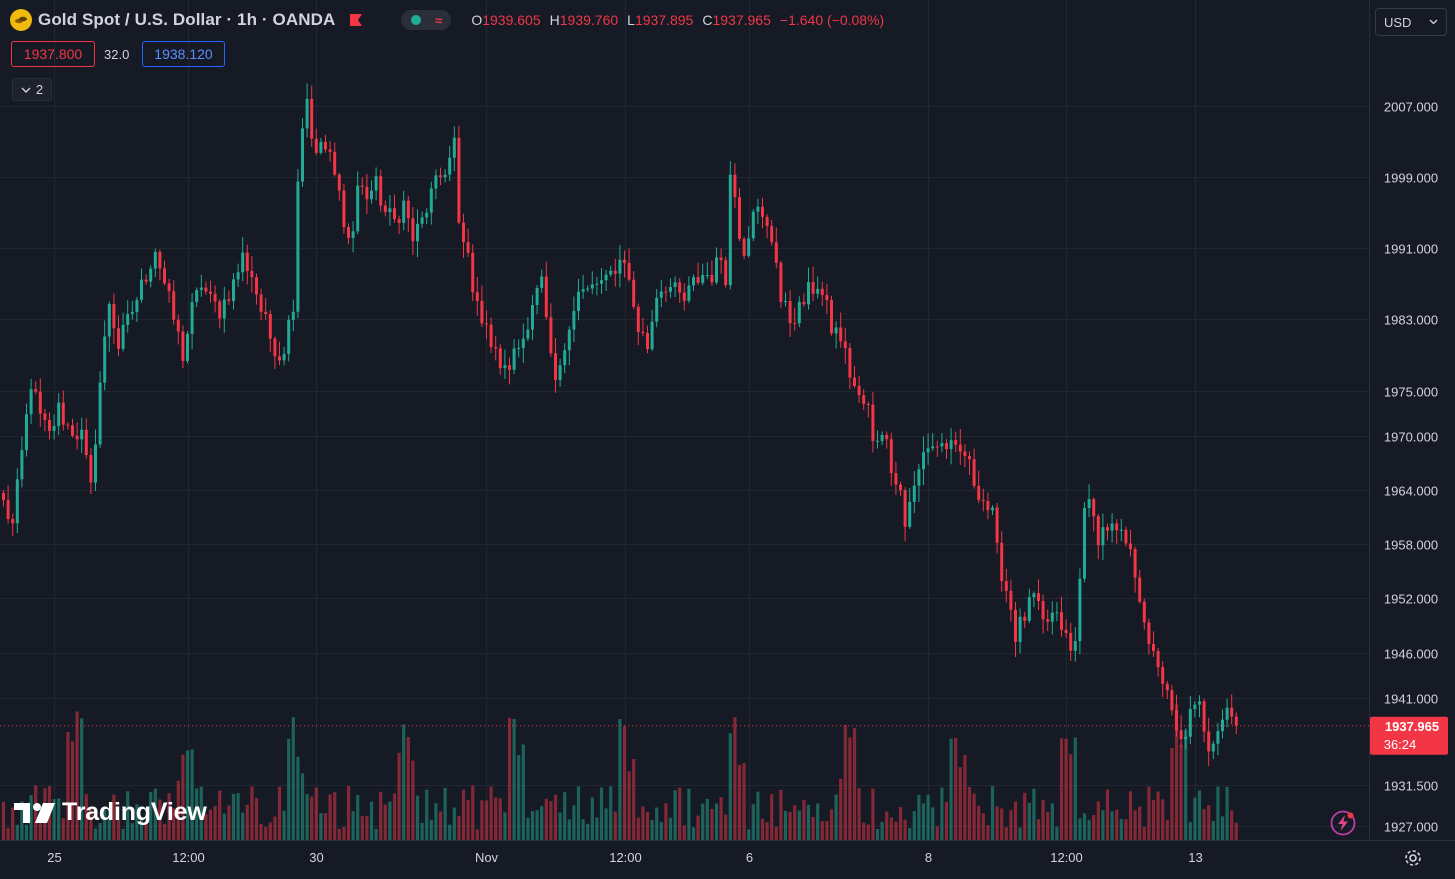 The width and height of the screenshot is (1455, 879). Describe the element at coordinates (32, 89) in the screenshot. I see `indicators-collapse-button: 2` at that location.